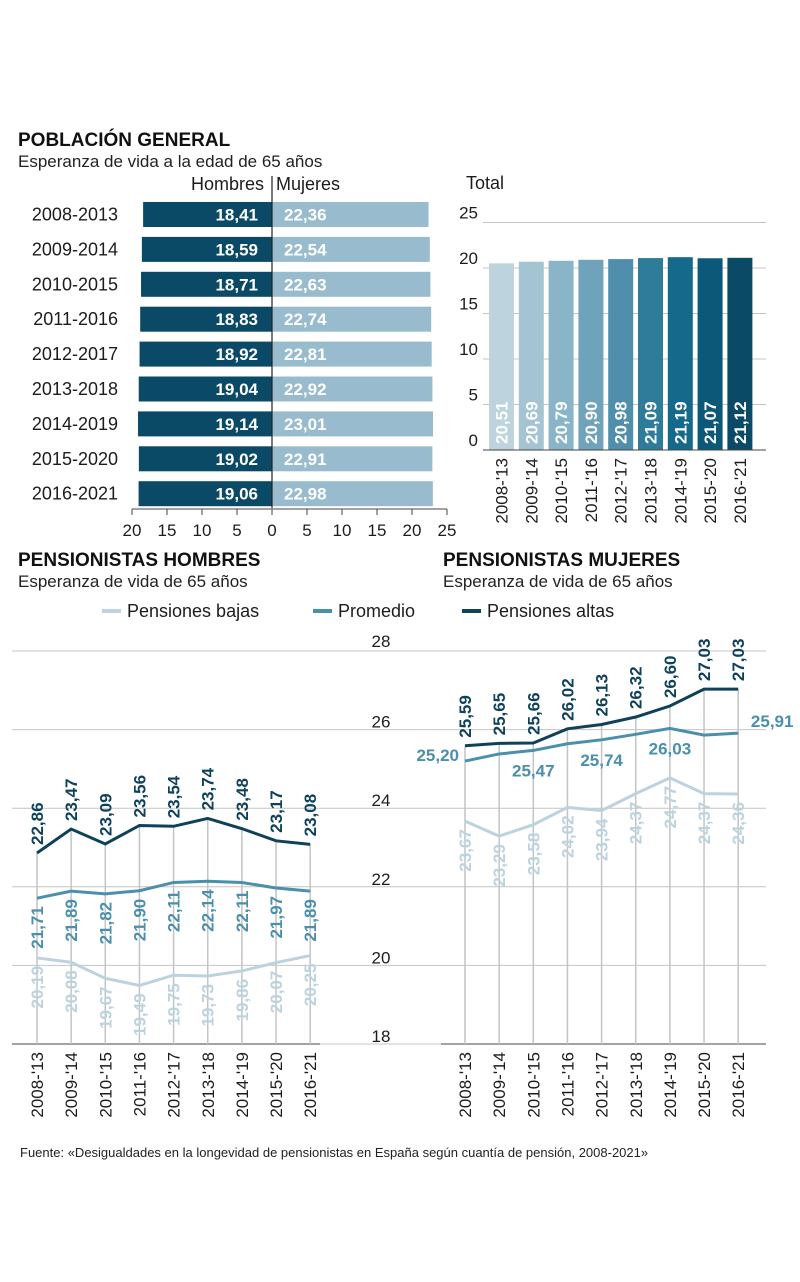 This screenshot has height=1282, width=800. Describe the element at coordinates (174, 1004) in the screenshot. I see `data-label: 19,75` at that location.